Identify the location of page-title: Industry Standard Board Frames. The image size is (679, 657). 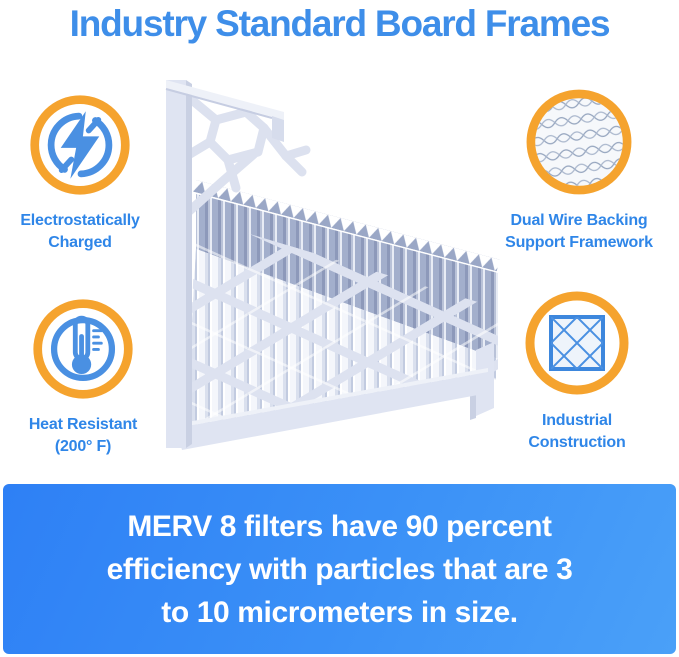
(340, 23).